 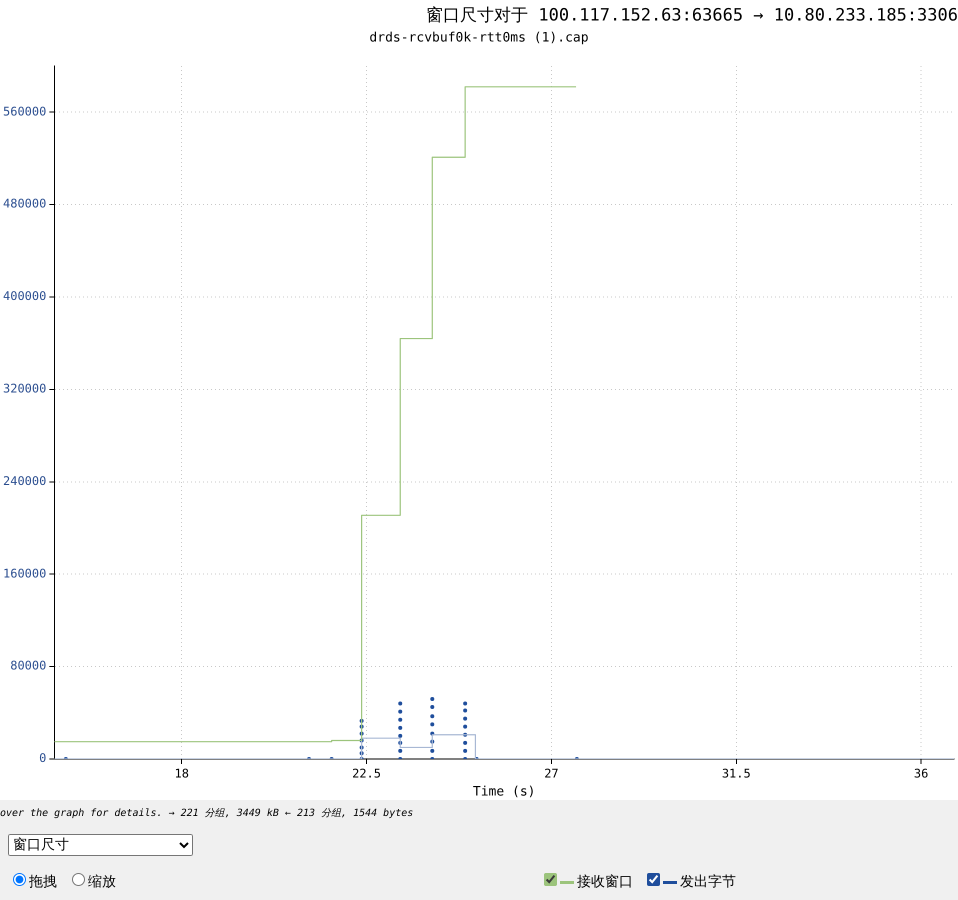 I want to click on y-tick-label: 400000, so click(x=24, y=296).